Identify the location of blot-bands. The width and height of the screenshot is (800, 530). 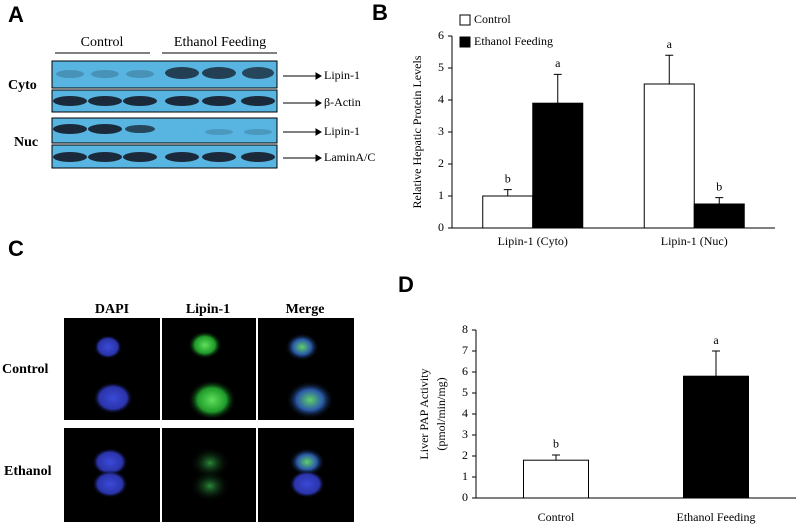
(164, 114).